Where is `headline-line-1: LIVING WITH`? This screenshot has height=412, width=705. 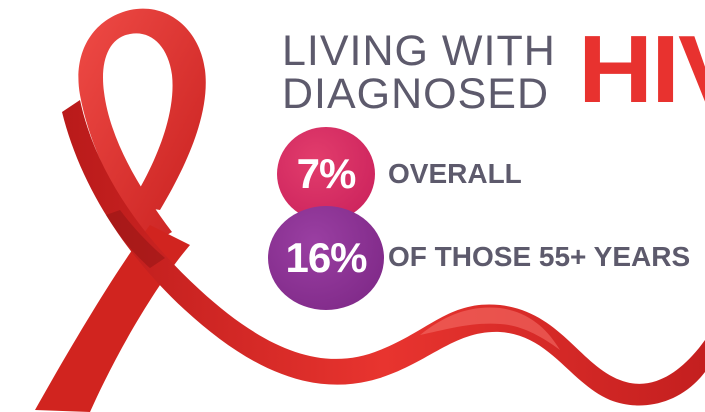
headline-line-1: LIVING WITH is located at coordinates (419, 51).